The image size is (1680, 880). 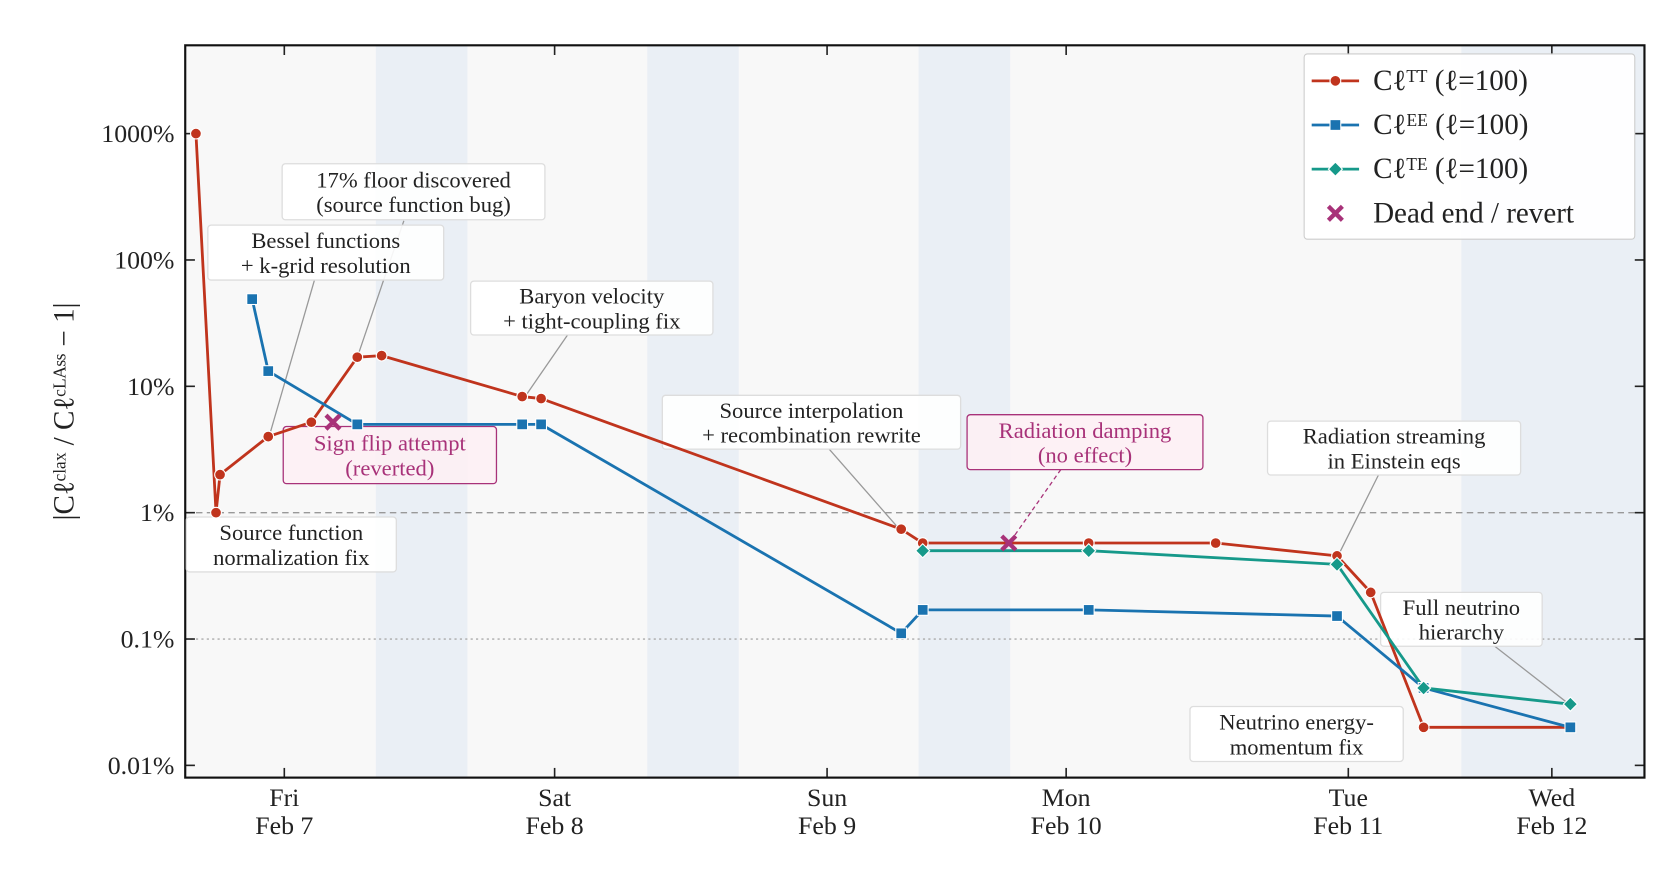 I want to click on legend-label: Cℓᵀᵀ (ℓ=100), so click(x=1450, y=81).